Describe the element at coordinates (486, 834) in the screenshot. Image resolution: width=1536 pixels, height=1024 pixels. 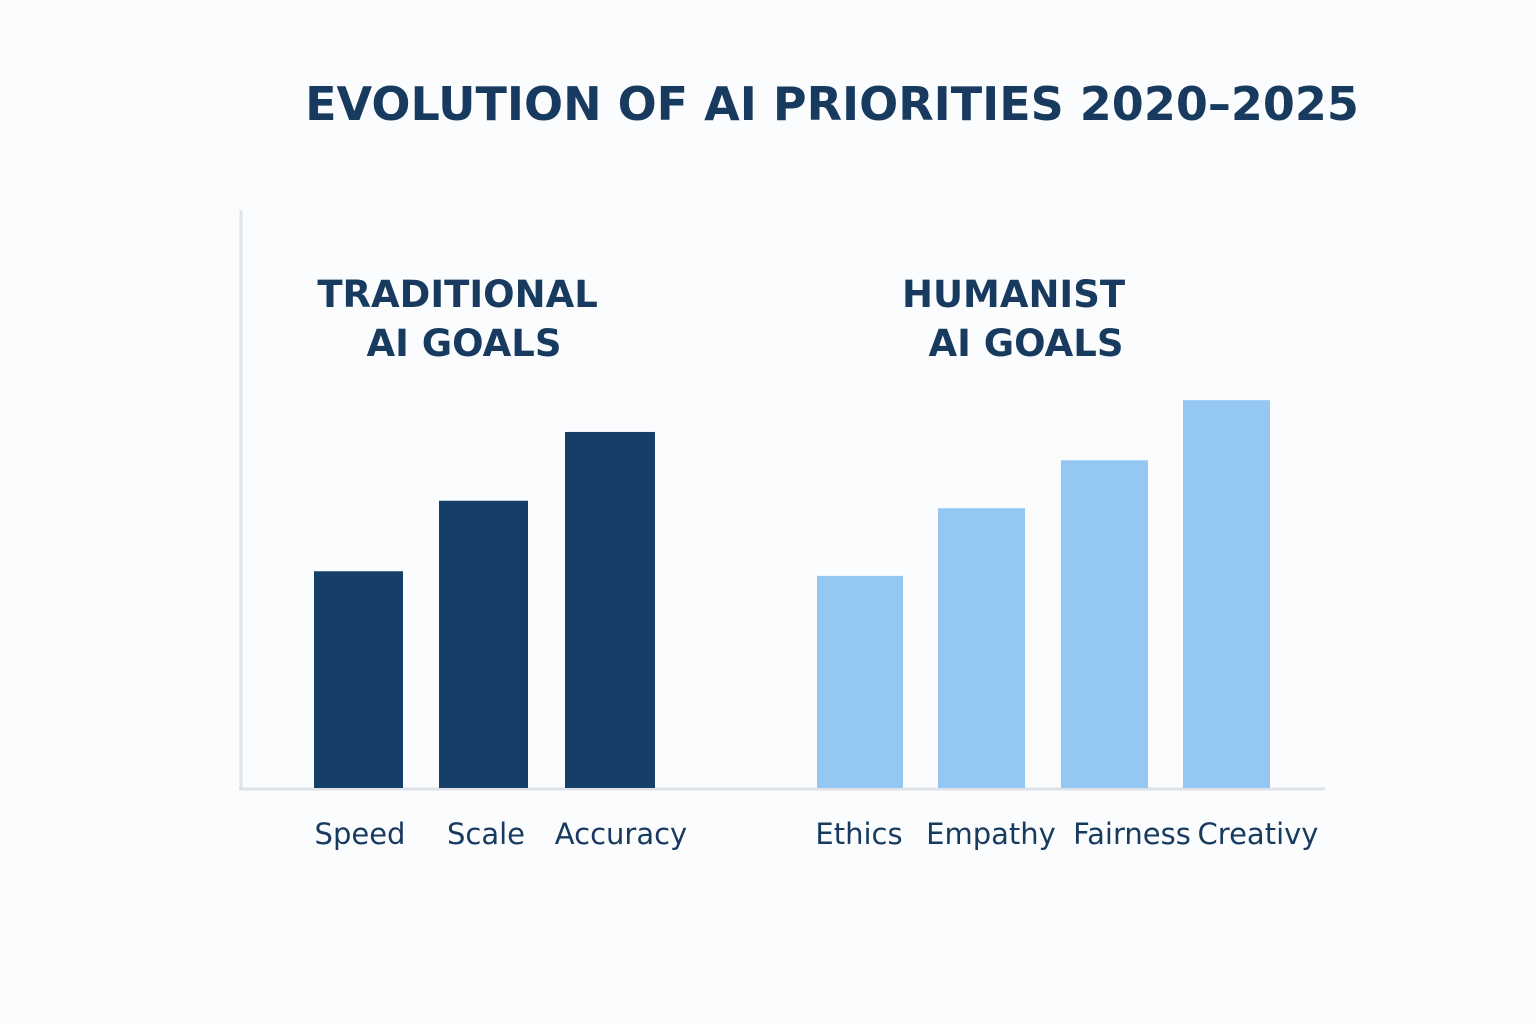
I see `x-tick-label: Scale` at that location.